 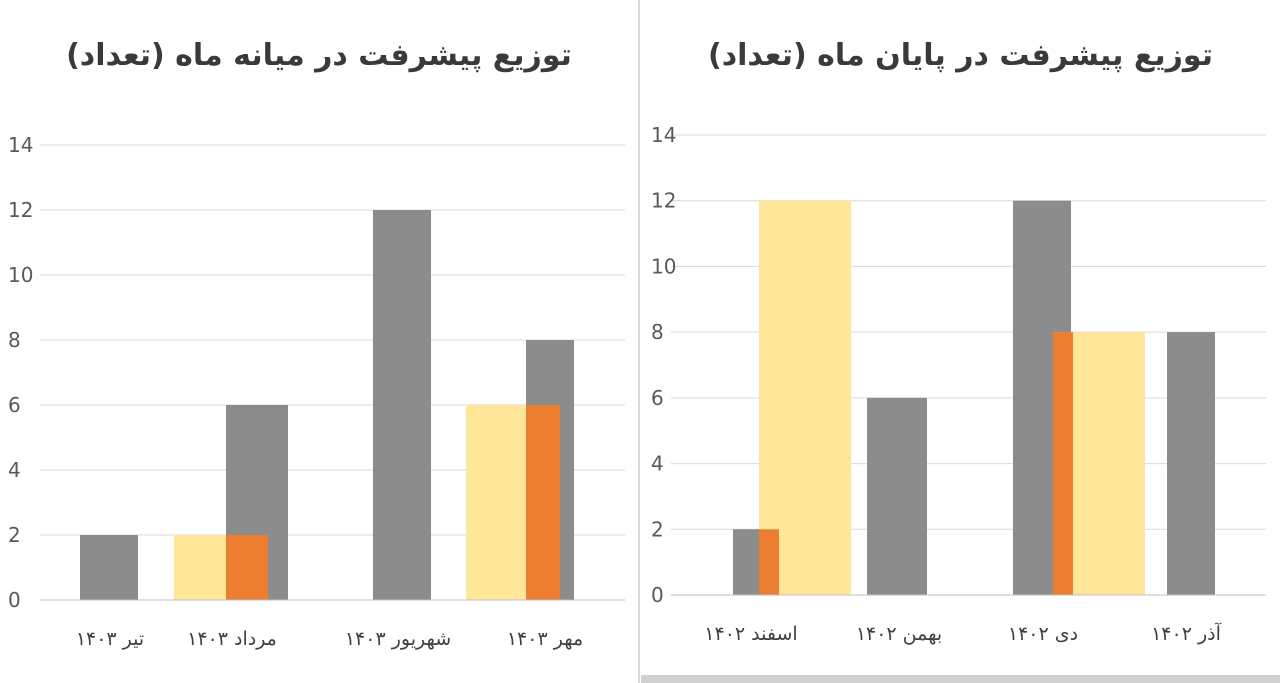 What do you see at coordinates (750, 634) in the screenshot?
I see `x-category-label: اسفند ۱۴۰۲` at bounding box center [750, 634].